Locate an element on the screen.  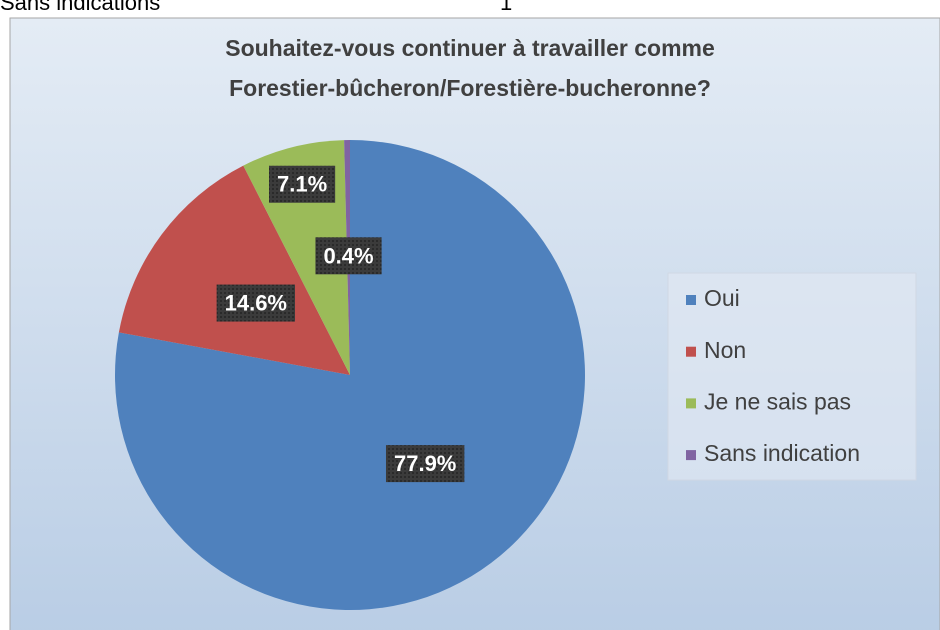
legend-box is located at coordinates (792, 376).